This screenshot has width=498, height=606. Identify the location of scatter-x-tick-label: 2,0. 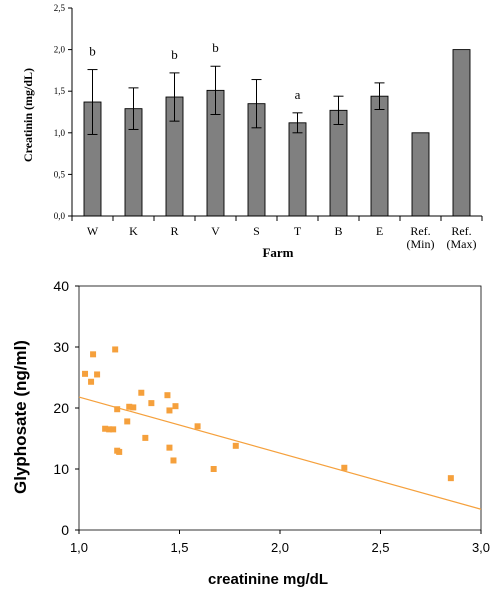
(280, 547).